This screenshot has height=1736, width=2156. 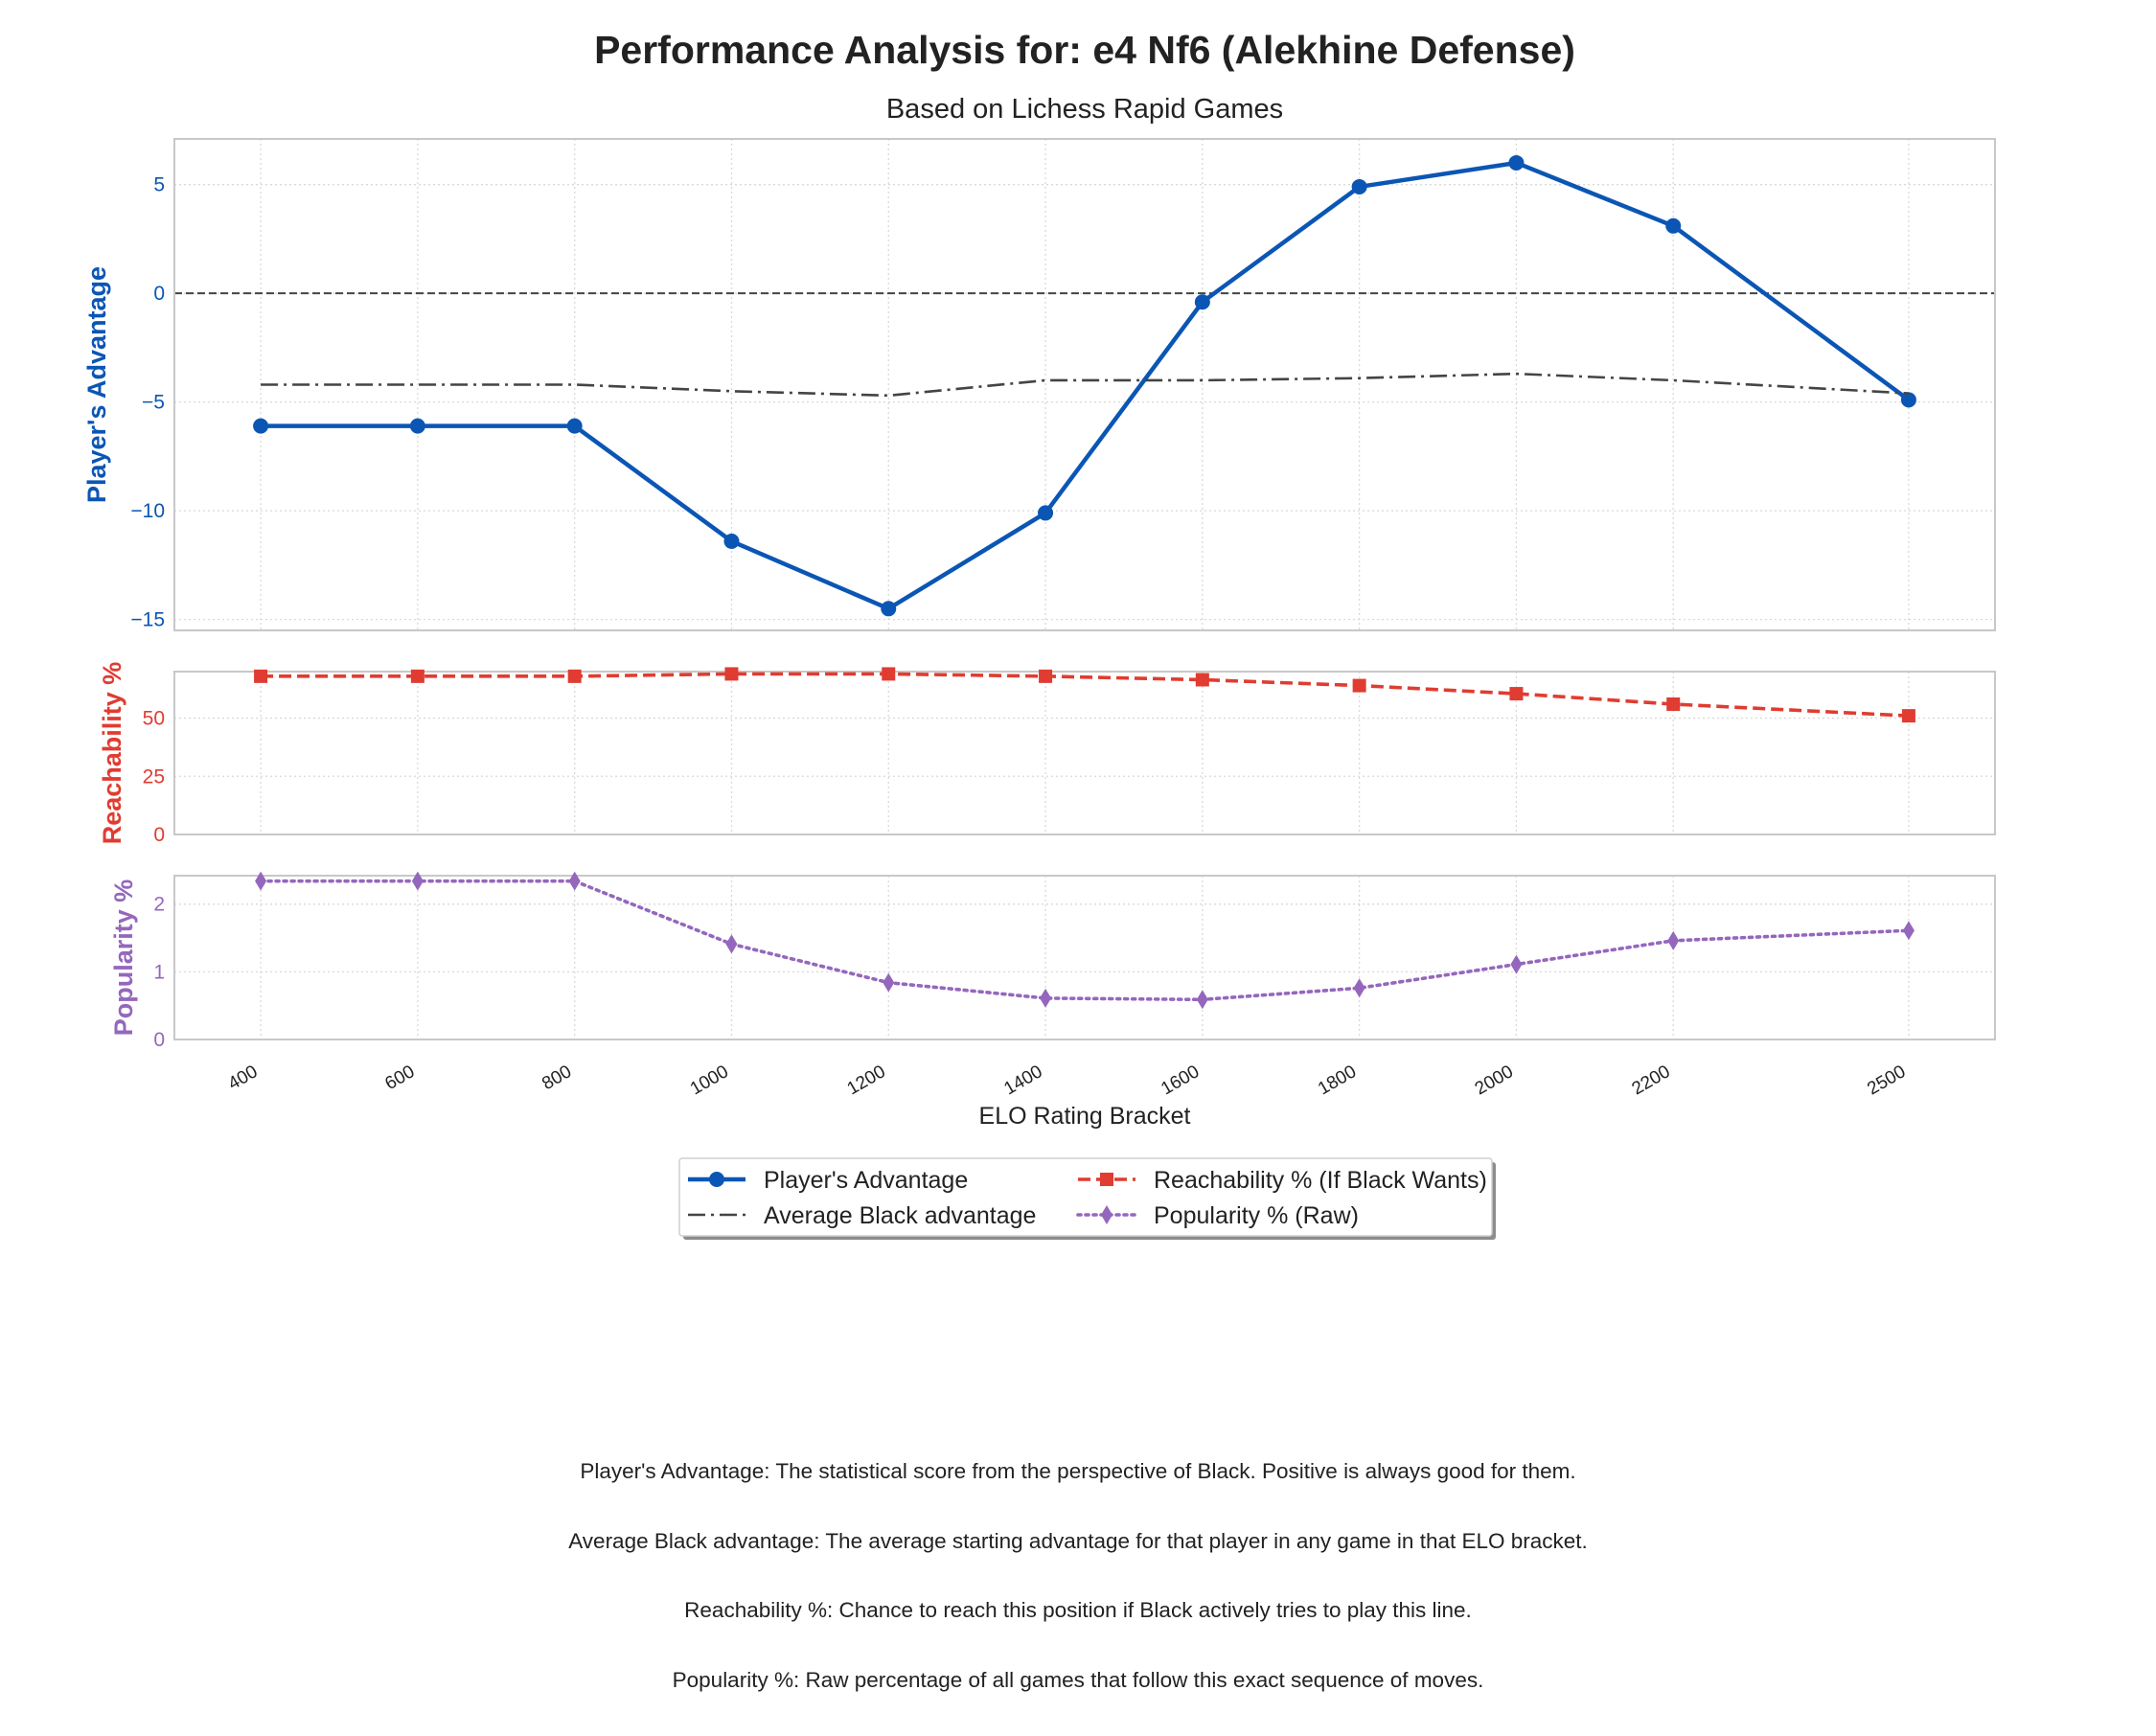 I want to click on y-tick-label: 5, so click(x=159, y=185).